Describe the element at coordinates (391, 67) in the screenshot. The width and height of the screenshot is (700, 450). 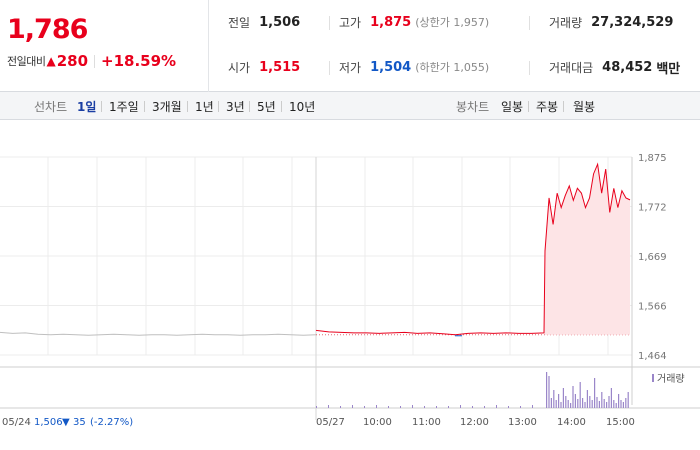
I see `low-value: 1,504` at that location.